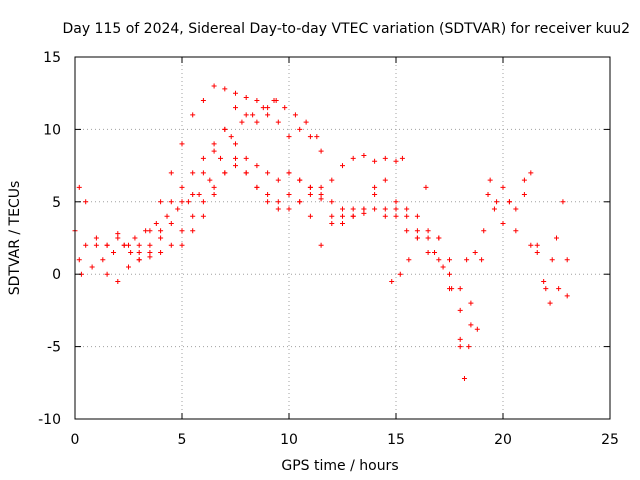 The width and height of the screenshot is (640, 480). What do you see at coordinates (49, 420) in the screenshot?
I see `y-tick-label: -10` at bounding box center [49, 420].